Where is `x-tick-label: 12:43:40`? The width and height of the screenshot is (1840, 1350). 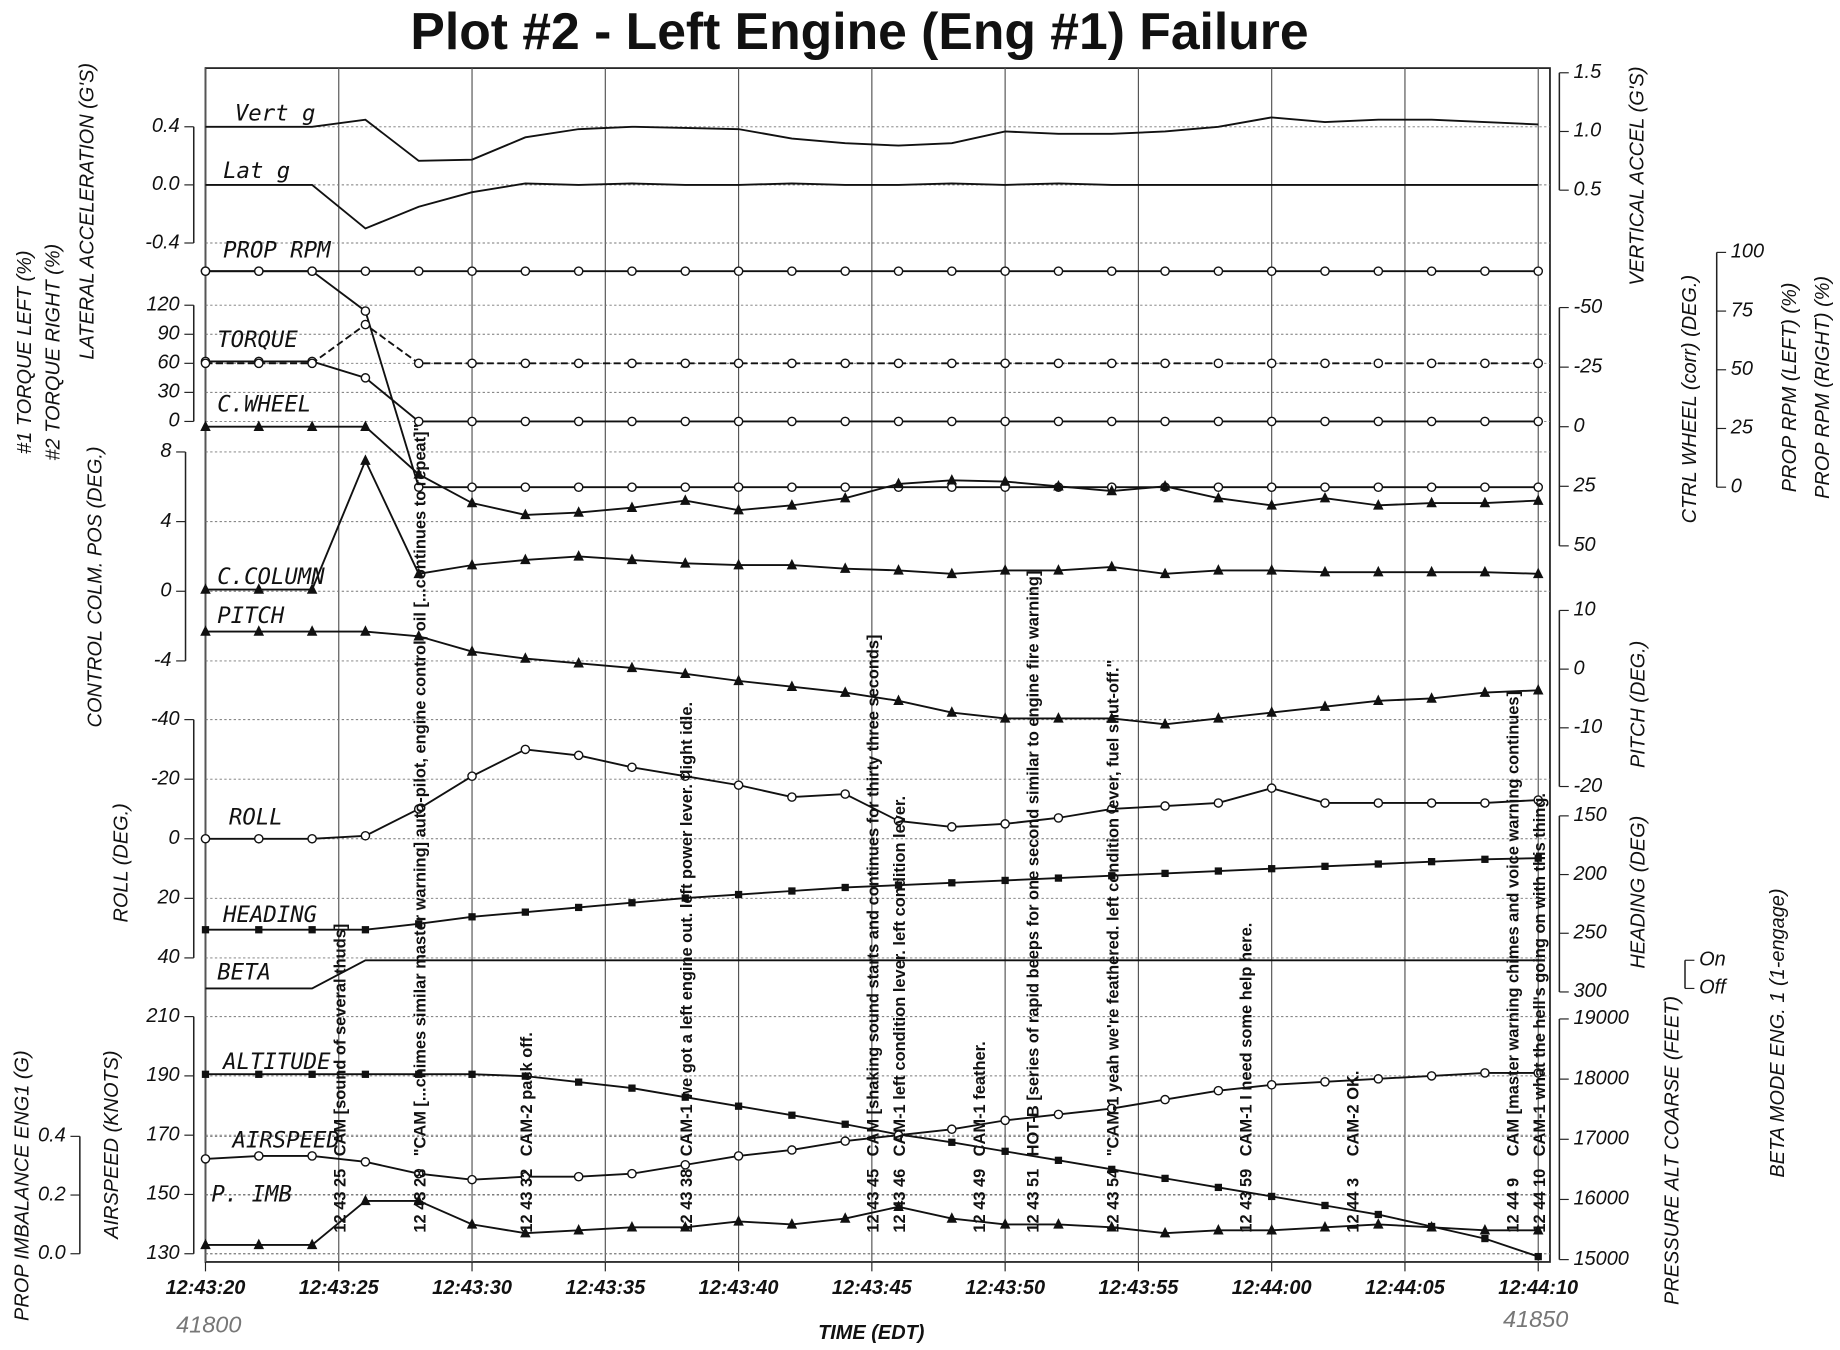 x-tick-label: 12:43:40 is located at coordinates (739, 1288).